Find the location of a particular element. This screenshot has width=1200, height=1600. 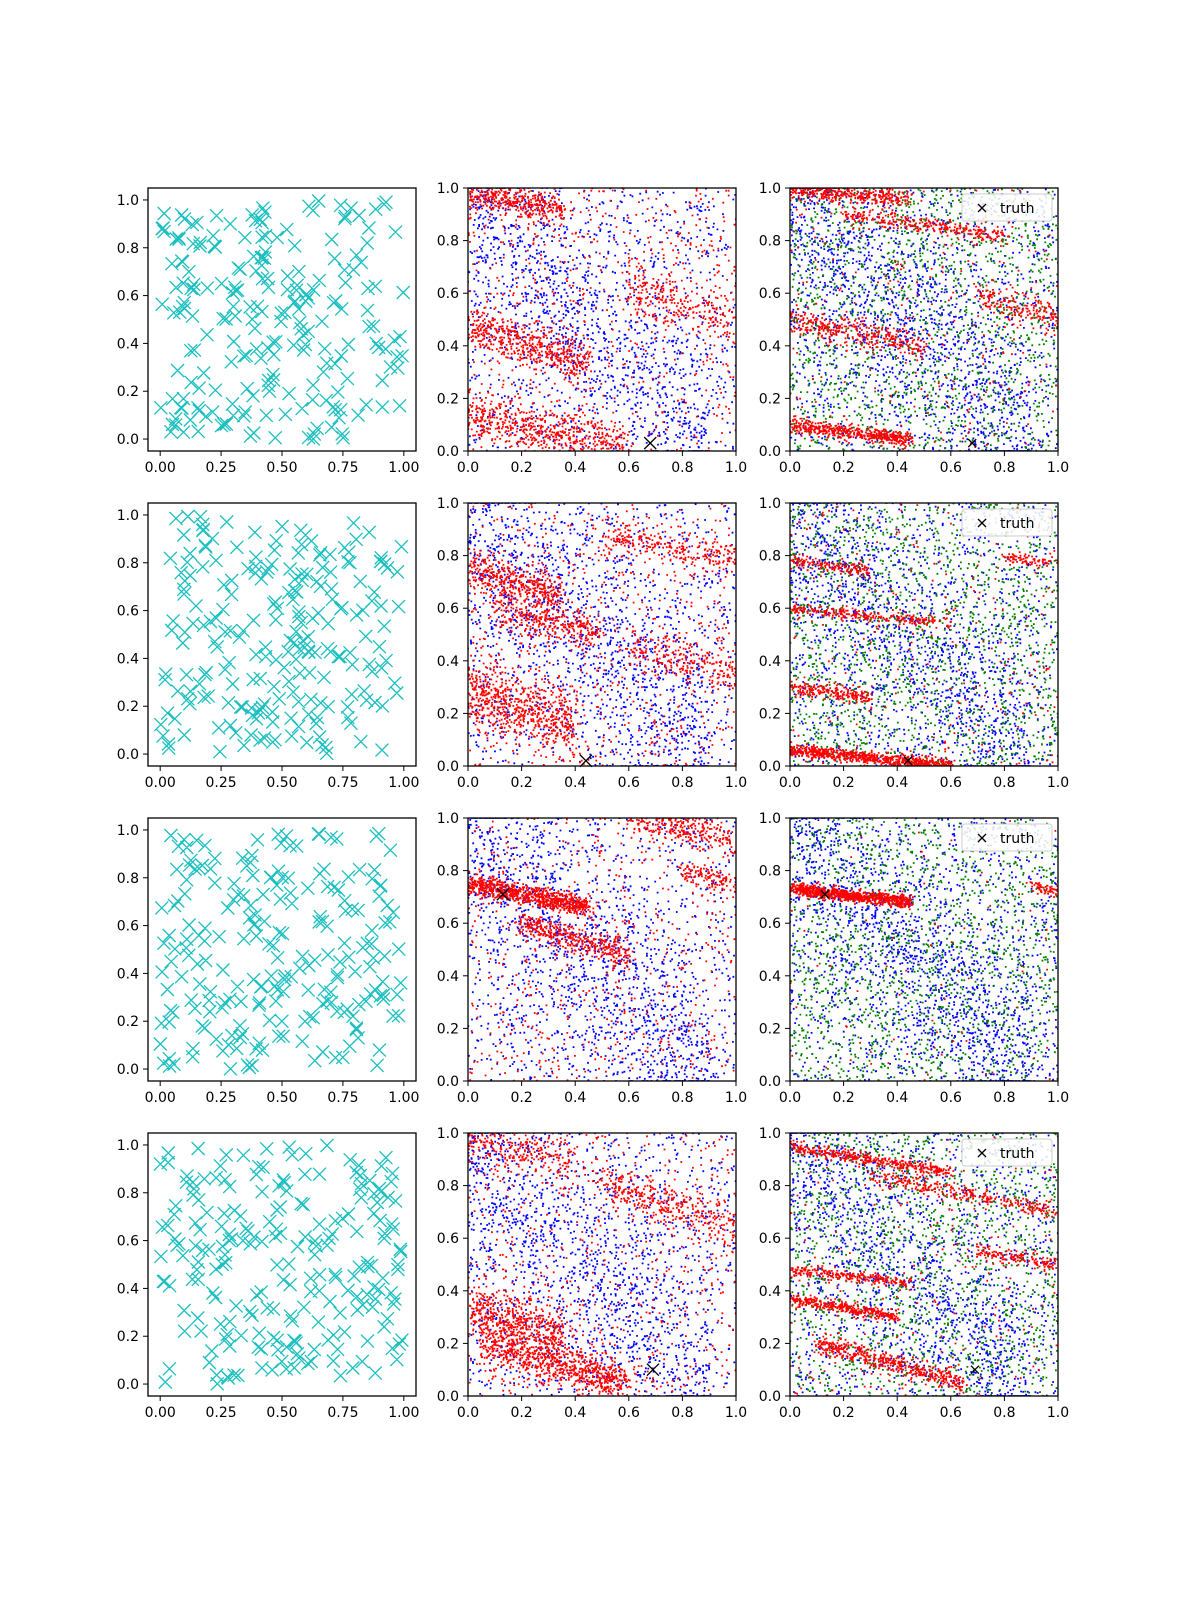

panel-r2-c2: 0.0 0.2 0.4 0.6 0.8 1.0 0.0 0.2 0.4 0.6 0.8 1.0 is located at coordinates (592, 643).